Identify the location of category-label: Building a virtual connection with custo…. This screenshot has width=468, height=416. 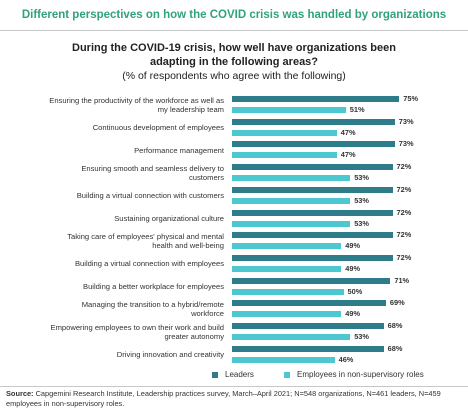
(150, 196).